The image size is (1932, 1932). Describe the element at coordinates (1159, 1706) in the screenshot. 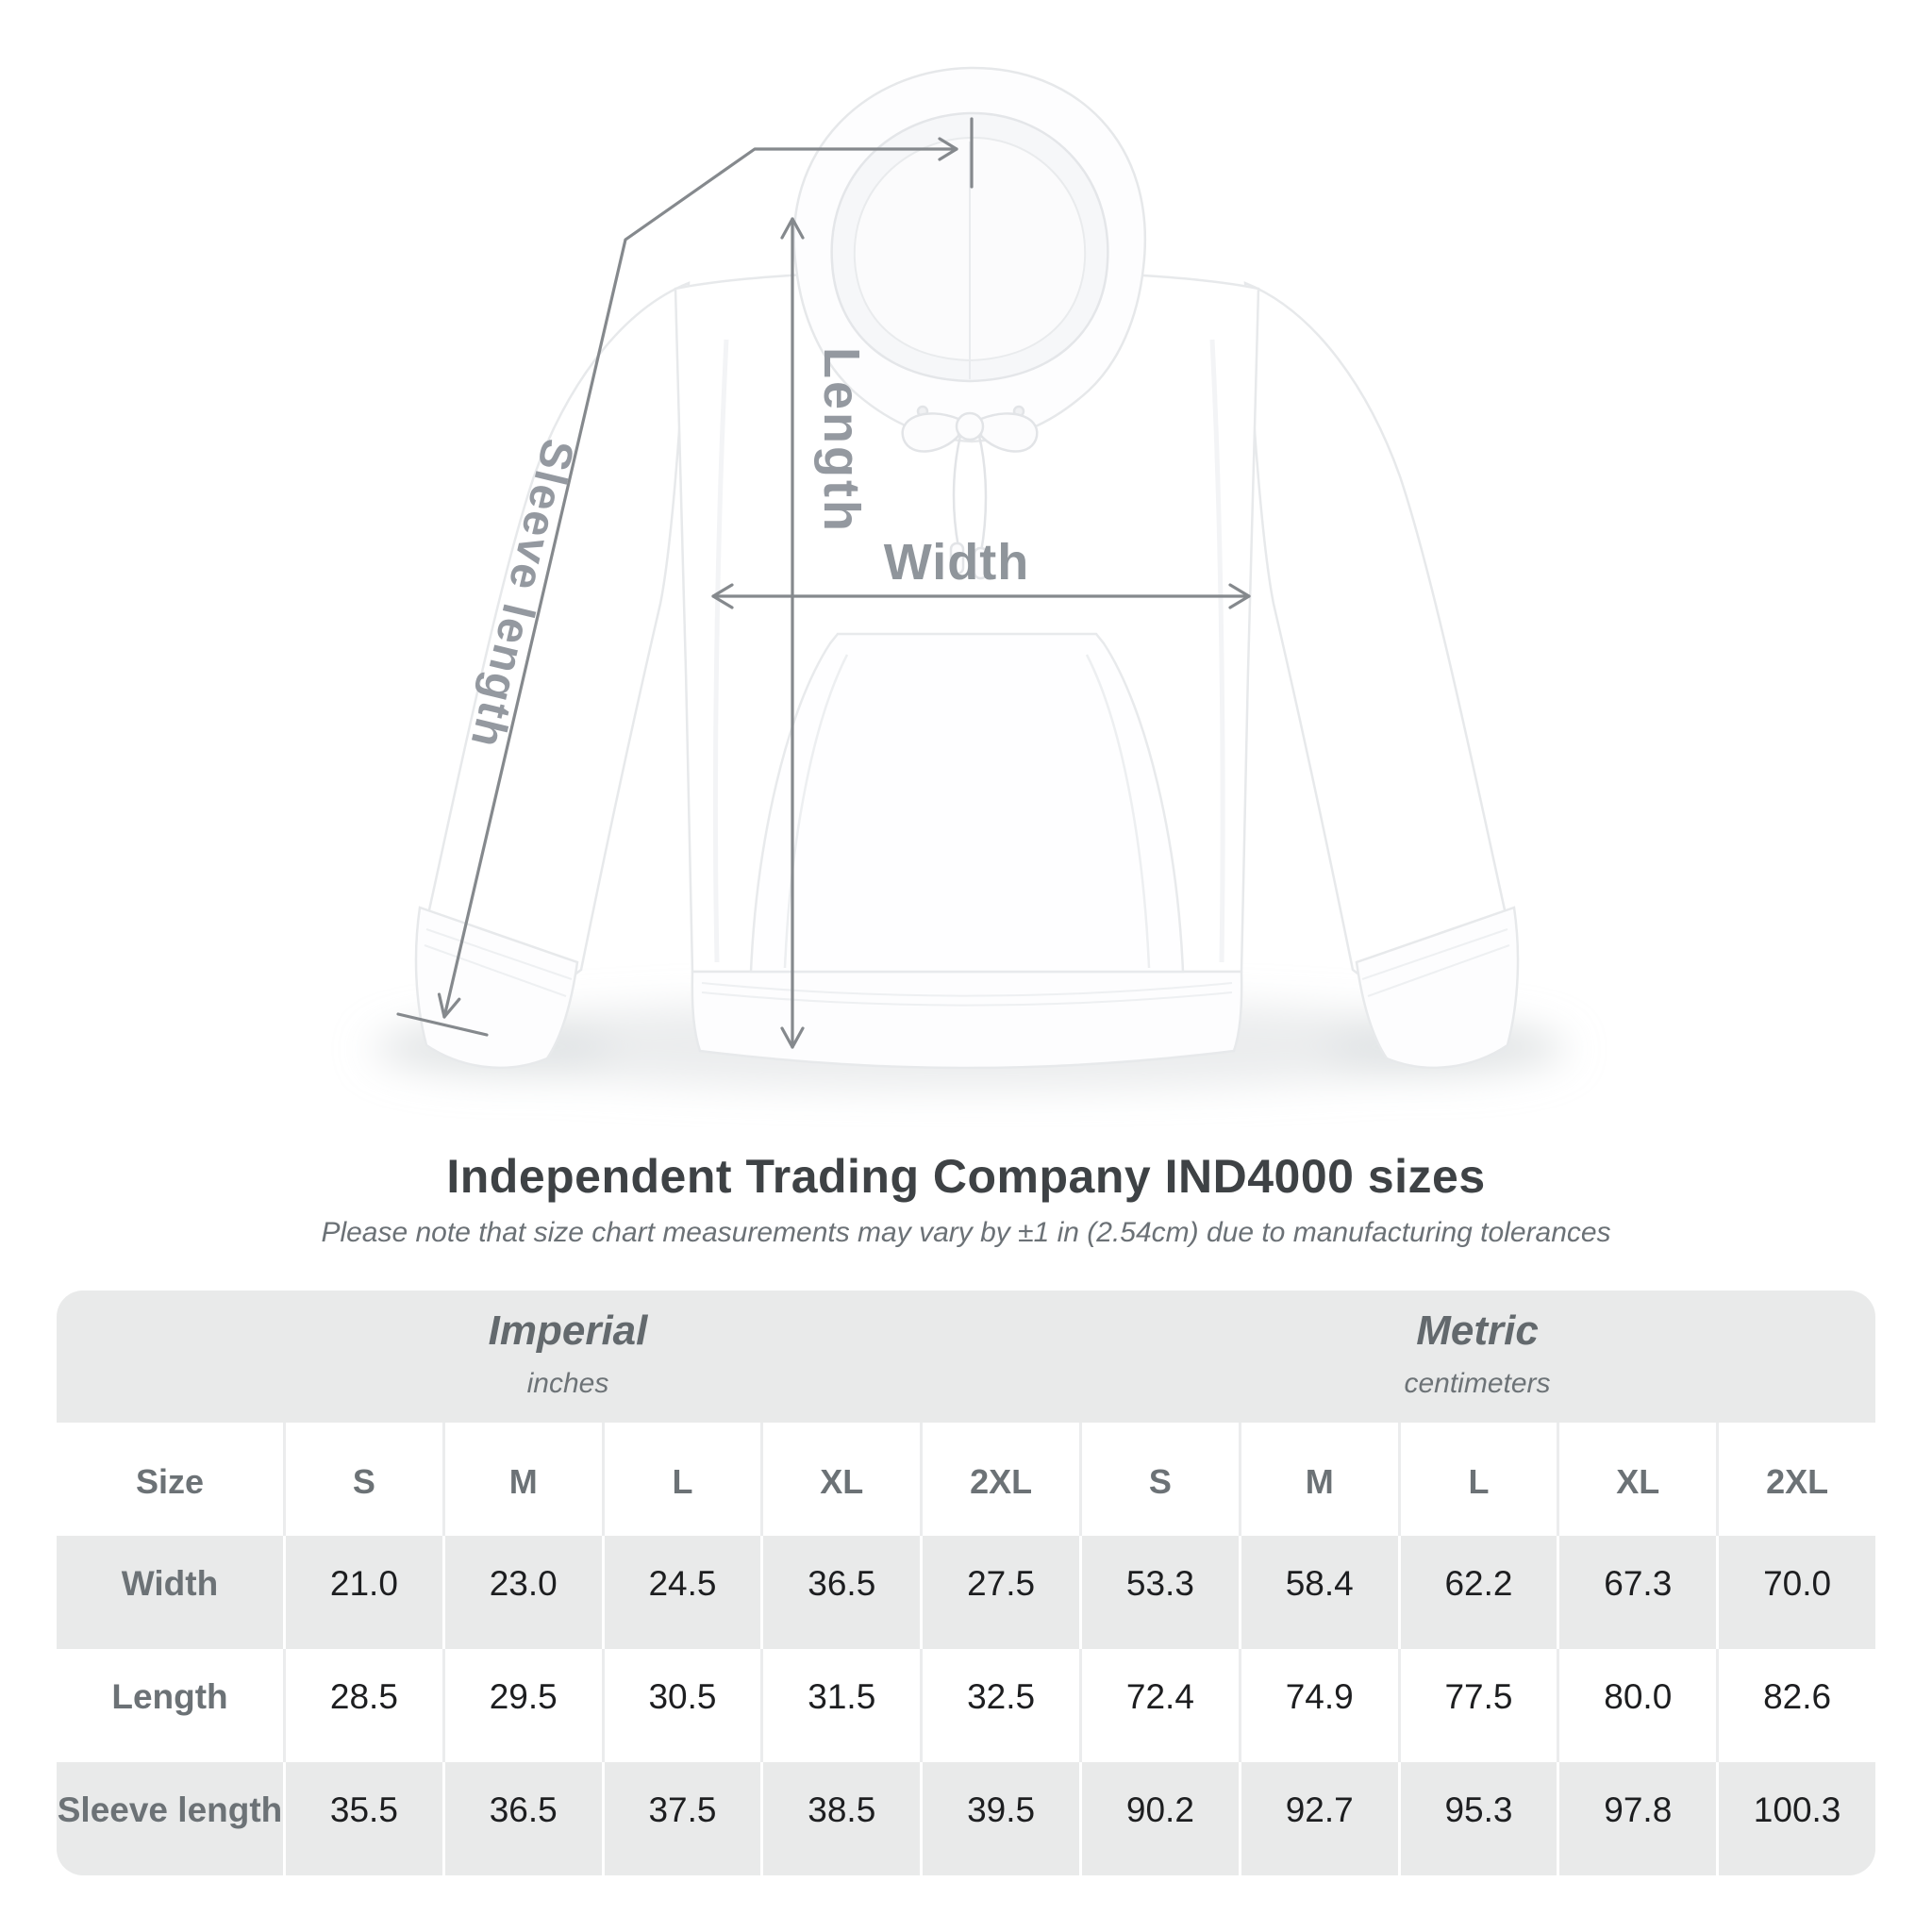

I see `value-cell: 72.4` at that location.